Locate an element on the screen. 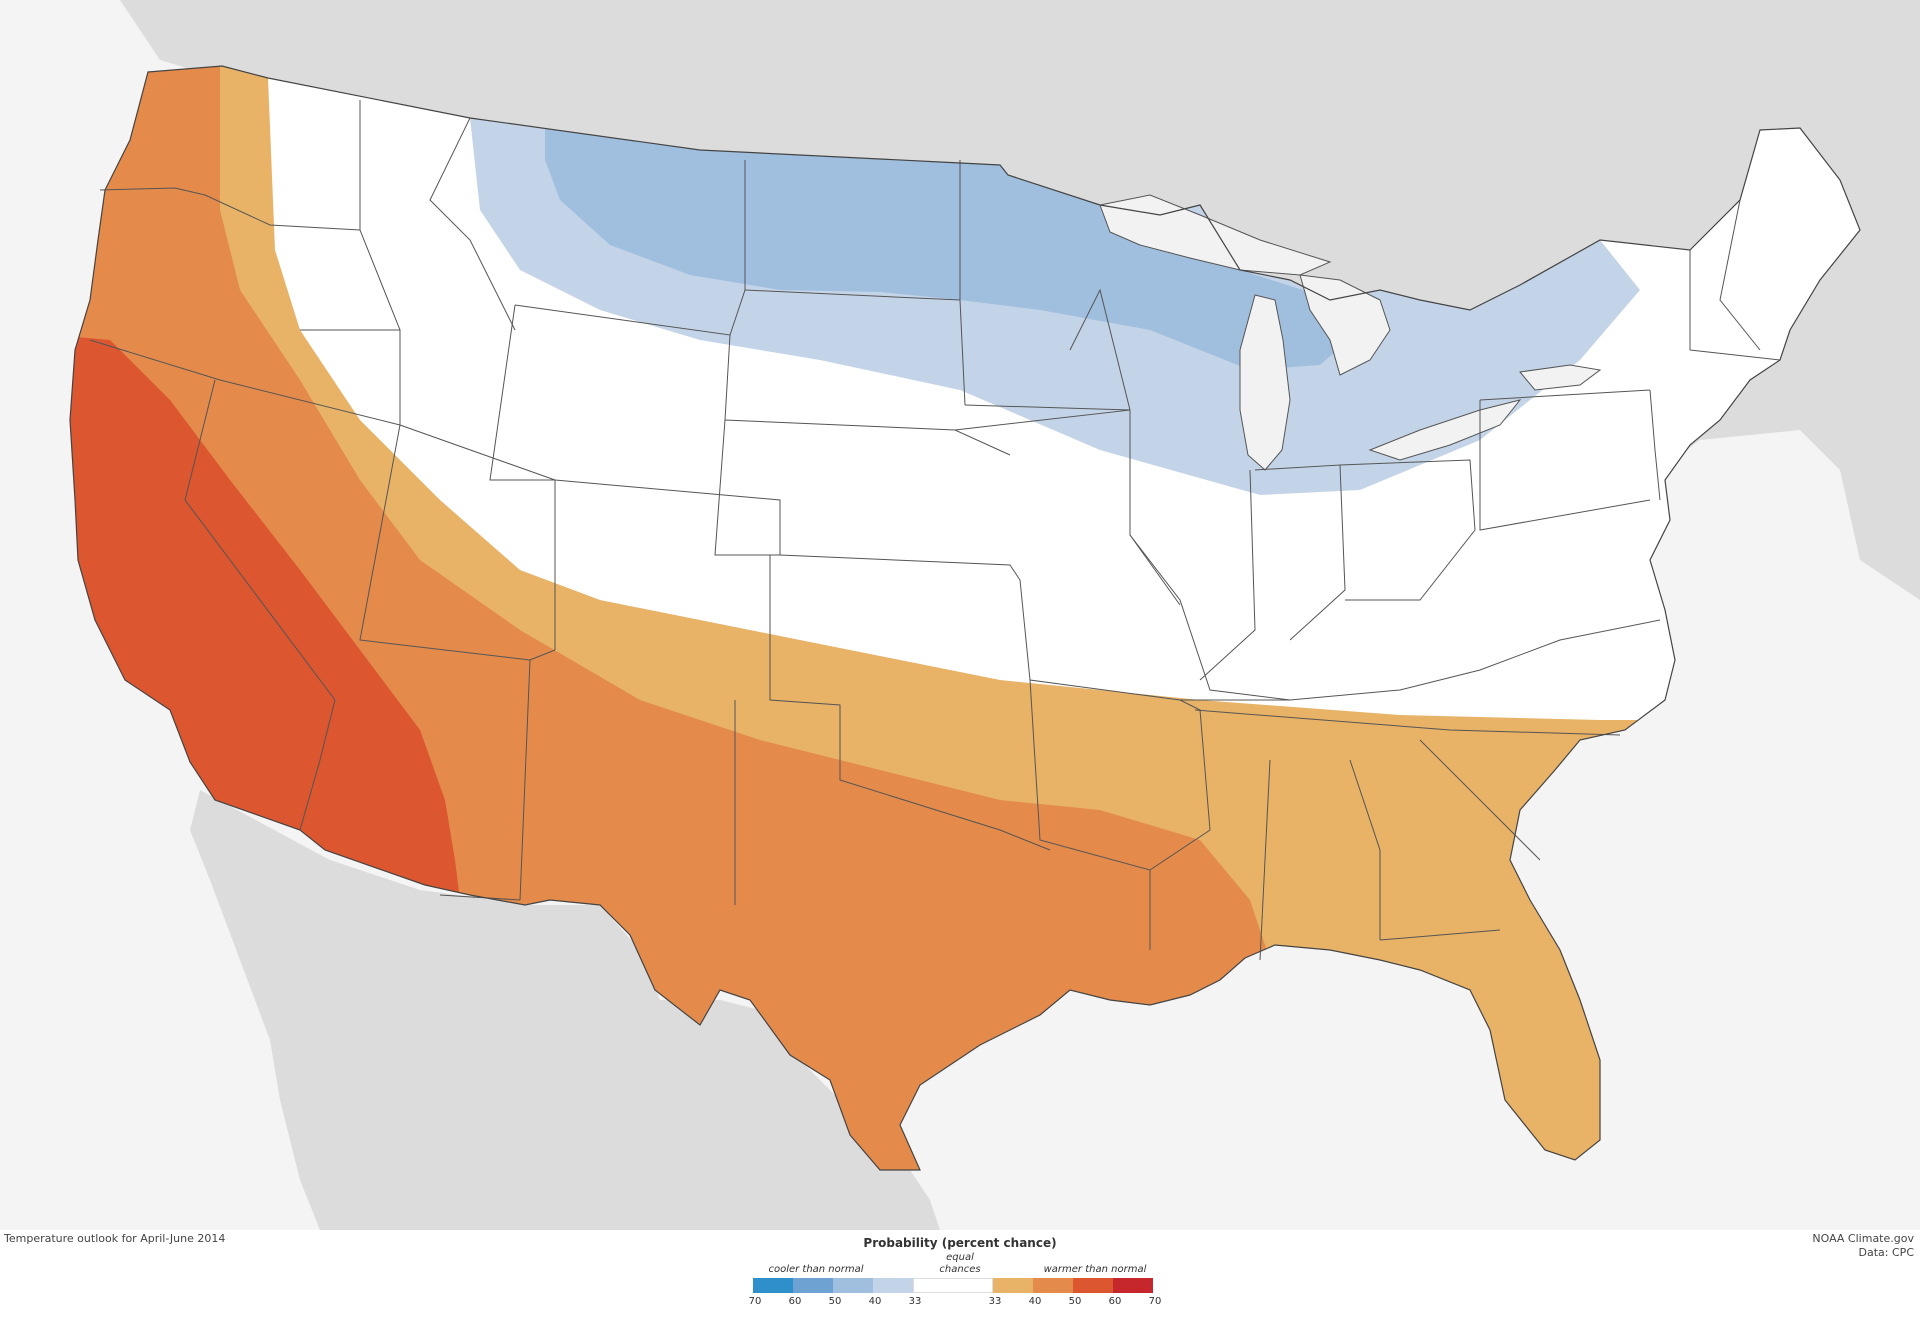 The height and width of the screenshot is (1320, 1920). credit-source: NOAA Climate.gov is located at coordinates (1863, 1238).